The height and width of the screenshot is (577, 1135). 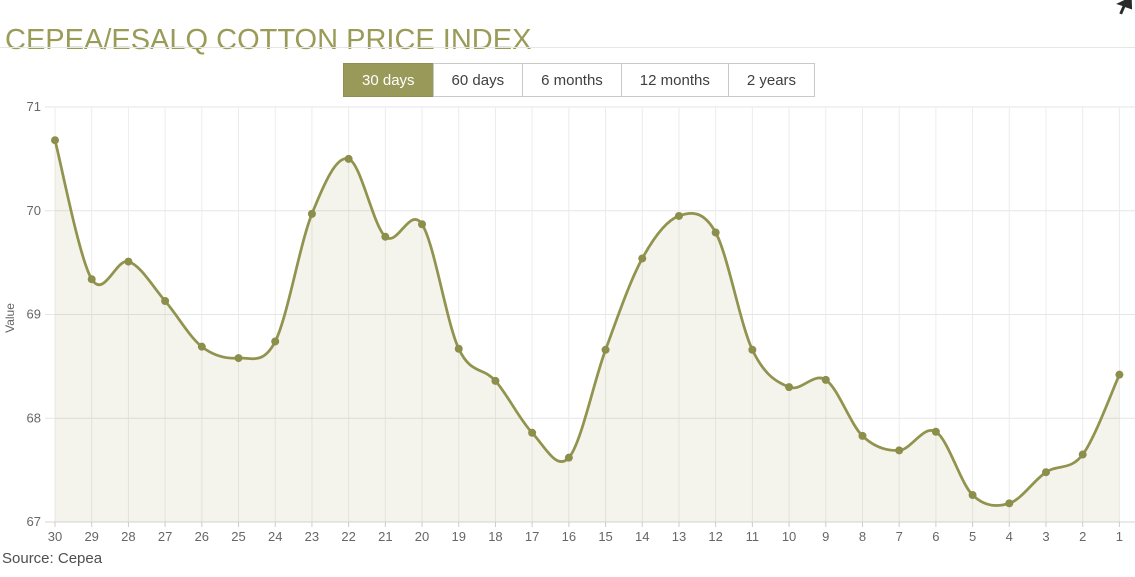 I want to click on x-axis-label: 21, so click(x=385, y=536).